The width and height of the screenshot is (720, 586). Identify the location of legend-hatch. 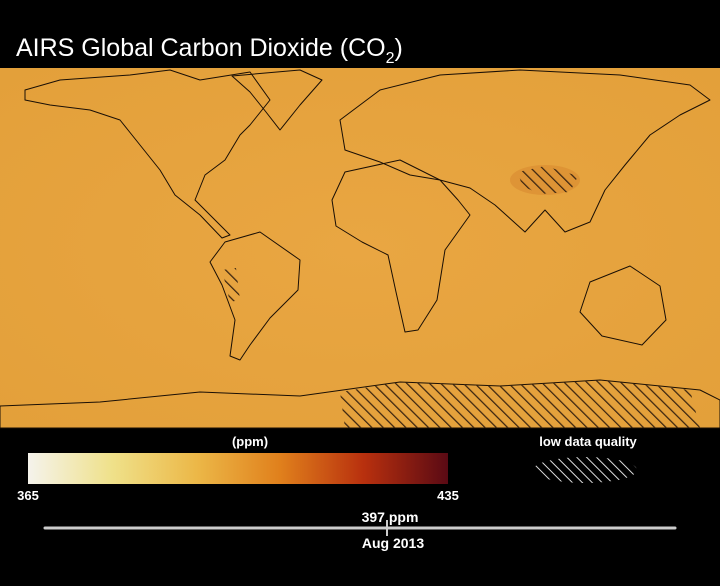
(585, 470).